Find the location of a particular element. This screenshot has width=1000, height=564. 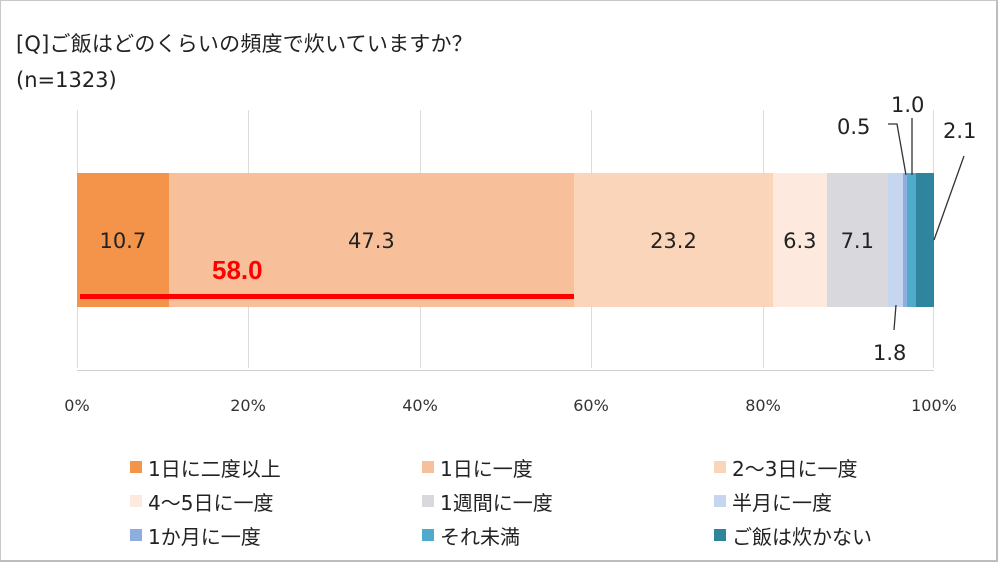

bar-segment: 6.3 is located at coordinates (799, 240).